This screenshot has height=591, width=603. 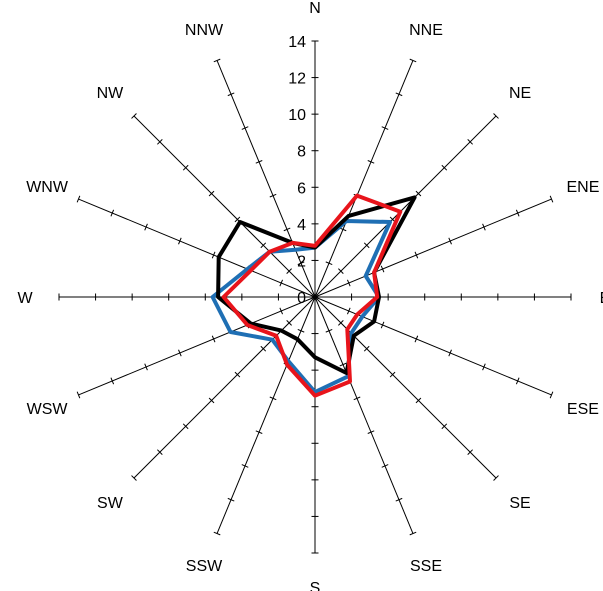 I want to click on tick-label-layer: 0 2 4 6 8 10 12 14, so click(x=297, y=170).